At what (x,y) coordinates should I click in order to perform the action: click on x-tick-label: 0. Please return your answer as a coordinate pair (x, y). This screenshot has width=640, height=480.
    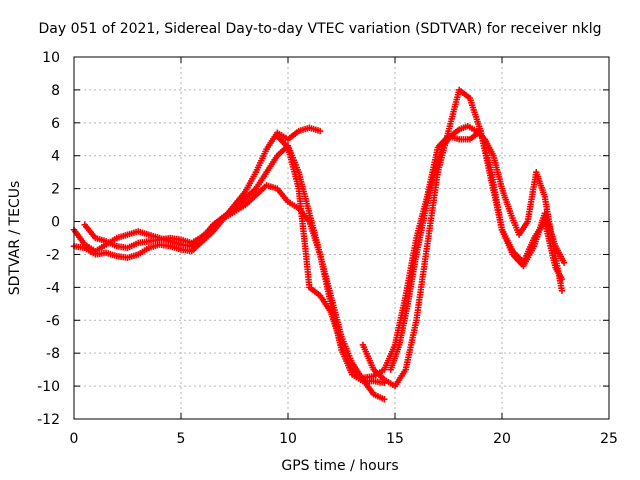
    Looking at the image, I should click on (74, 439).